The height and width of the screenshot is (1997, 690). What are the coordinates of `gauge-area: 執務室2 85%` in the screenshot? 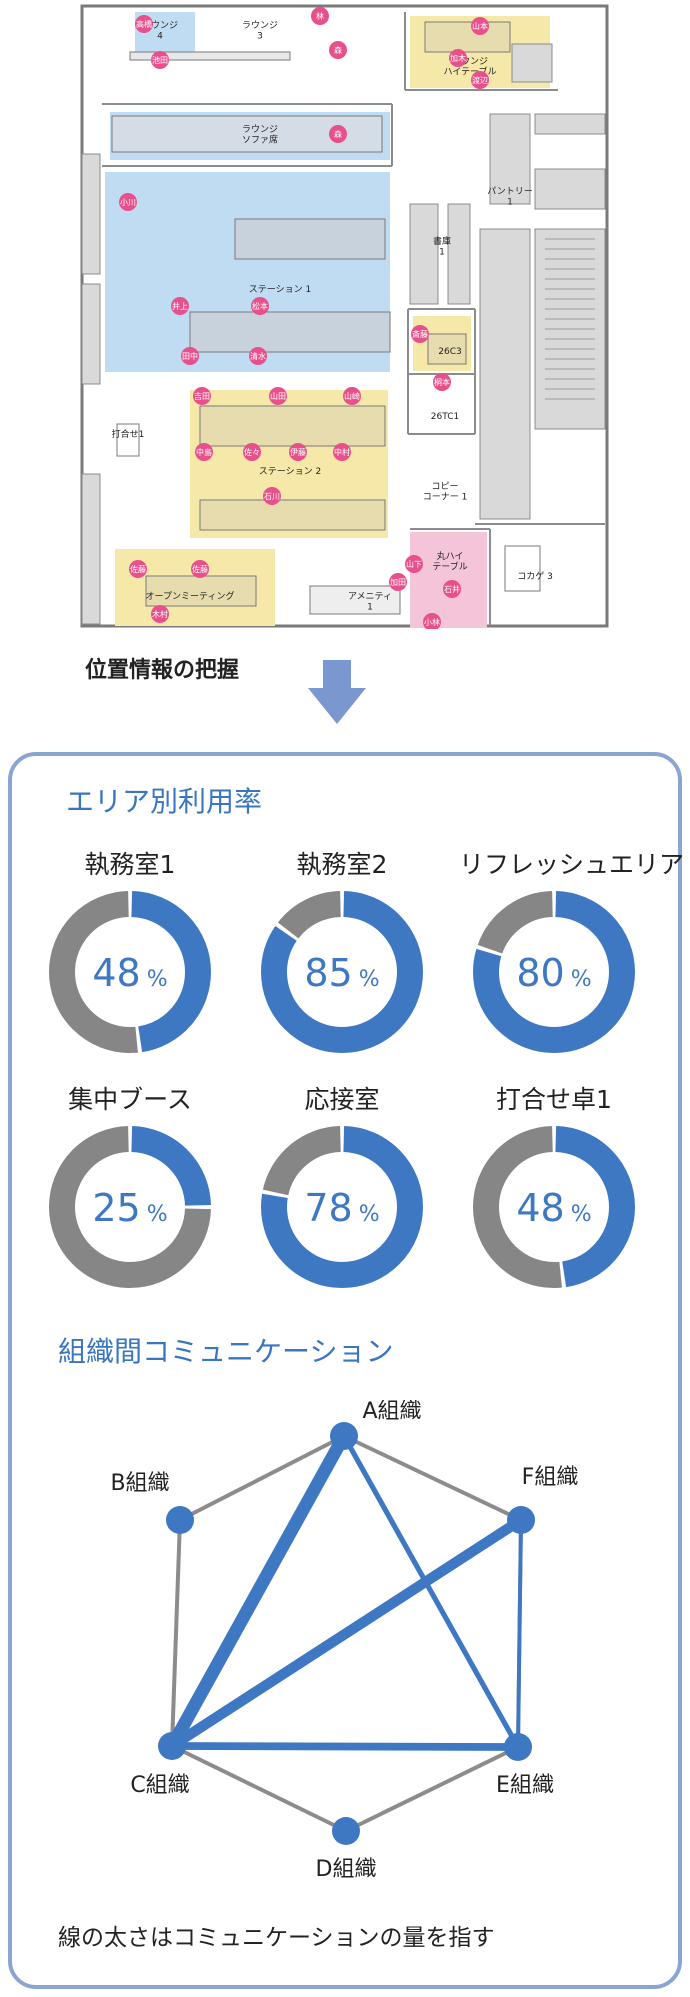 It's located at (342, 960).